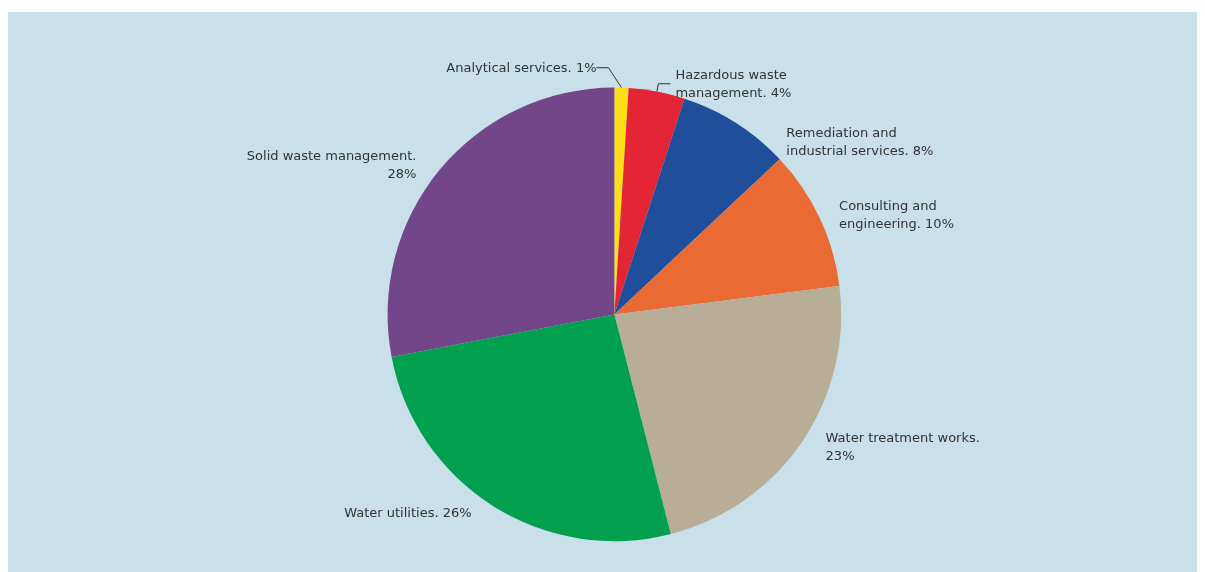 This screenshot has height=572, width=1205. I want to click on slice-label: Solid waste management., so click(331, 156).